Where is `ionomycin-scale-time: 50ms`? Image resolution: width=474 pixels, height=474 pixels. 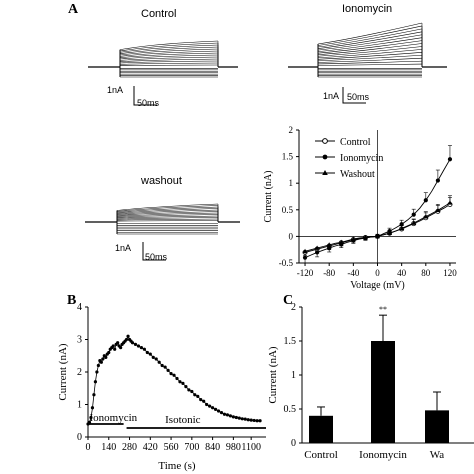 ionomycin-scale-time: 50ms is located at coordinates (358, 97).